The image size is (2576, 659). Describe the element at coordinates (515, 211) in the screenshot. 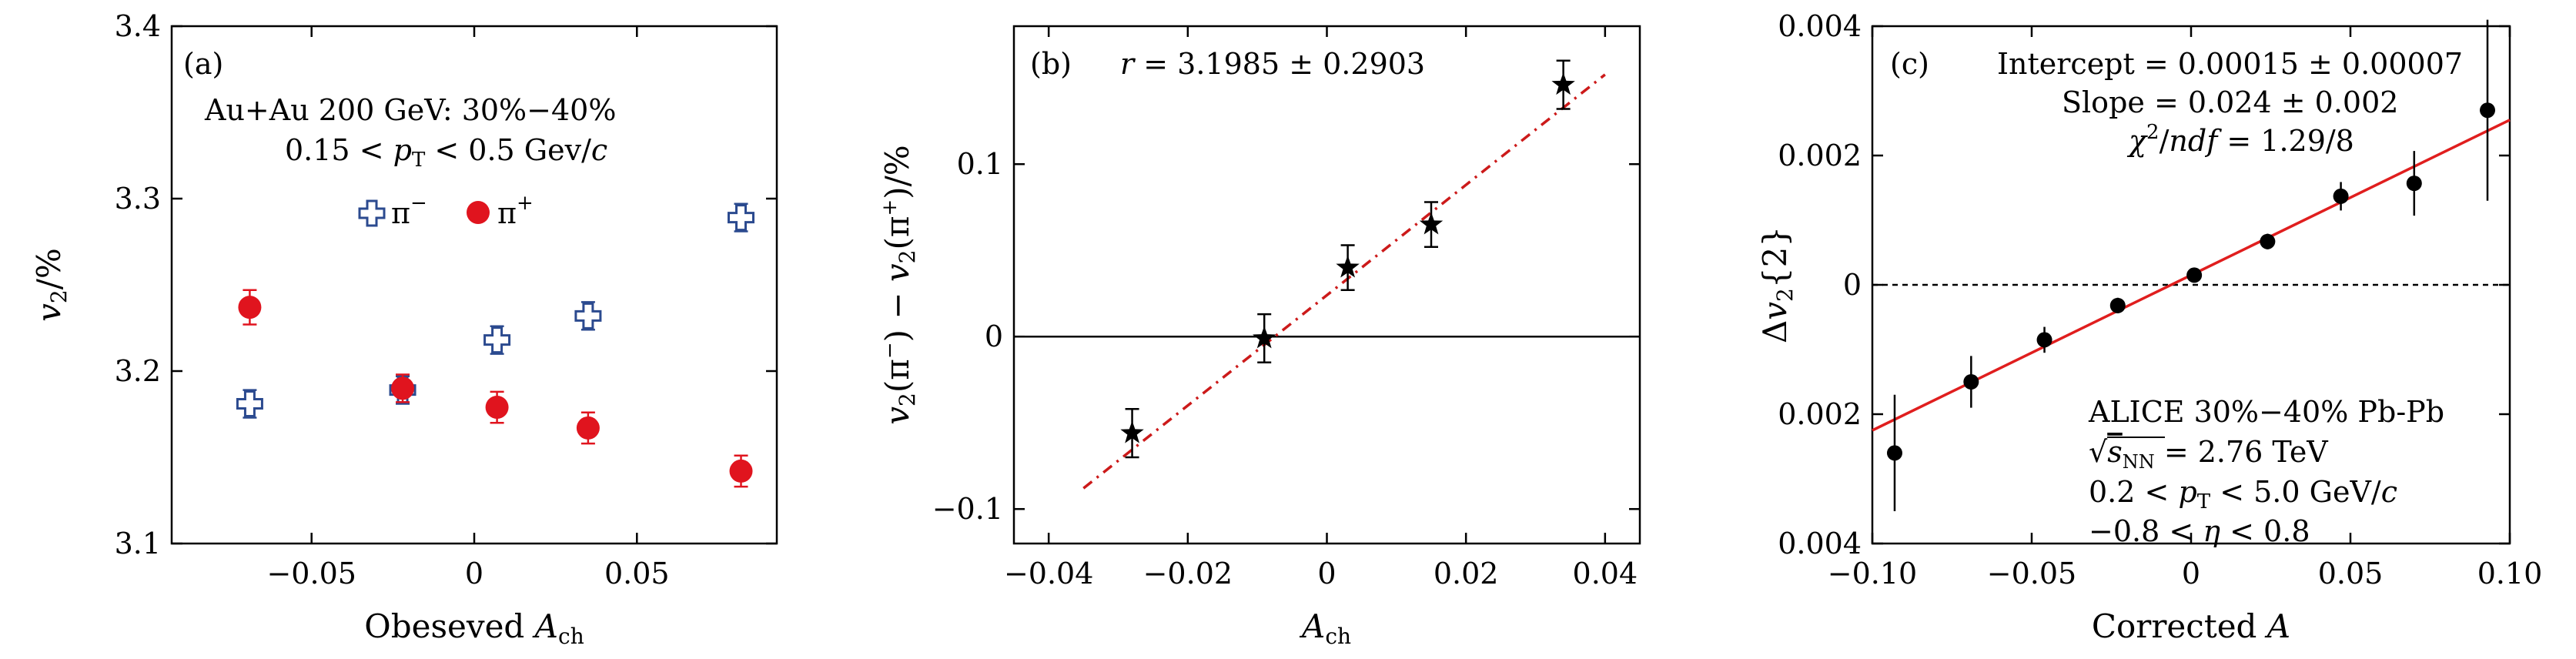

I see `legend-pi-plus-label: π+` at that location.